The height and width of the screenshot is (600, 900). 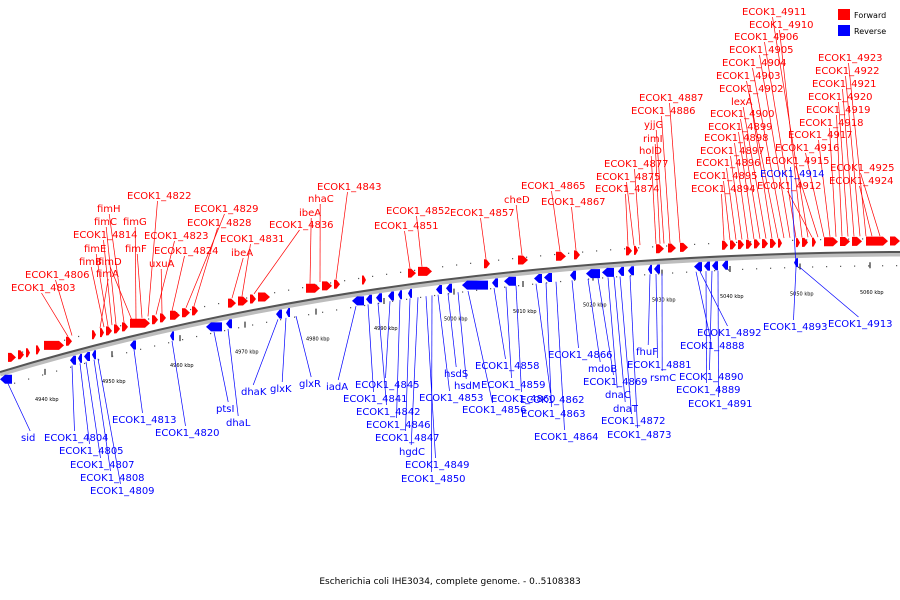 What do you see at coordinates (820, 135) in the screenshot?
I see `gene-label-ecok1-4917: ECOK1_4917` at bounding box center [820, 135].